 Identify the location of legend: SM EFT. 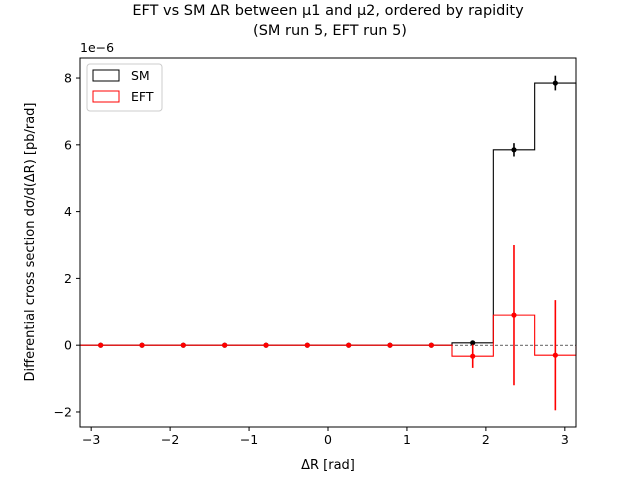
(124, 87).